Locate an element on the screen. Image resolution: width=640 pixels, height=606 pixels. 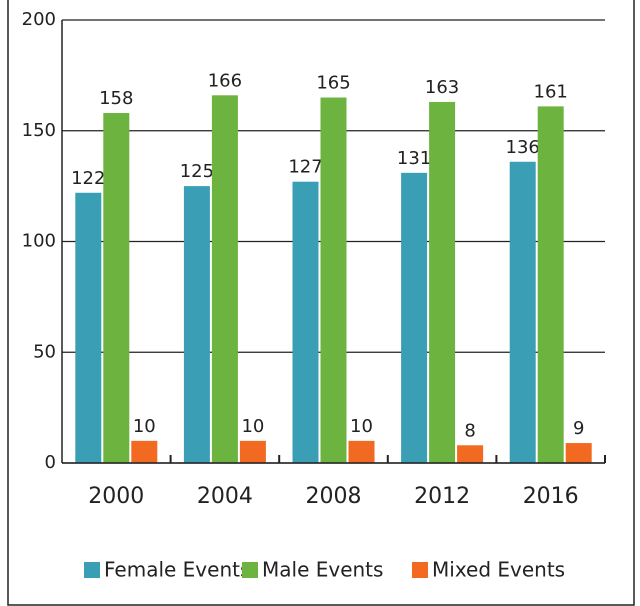
value-label: 131 is located at coordinates (414, 158).